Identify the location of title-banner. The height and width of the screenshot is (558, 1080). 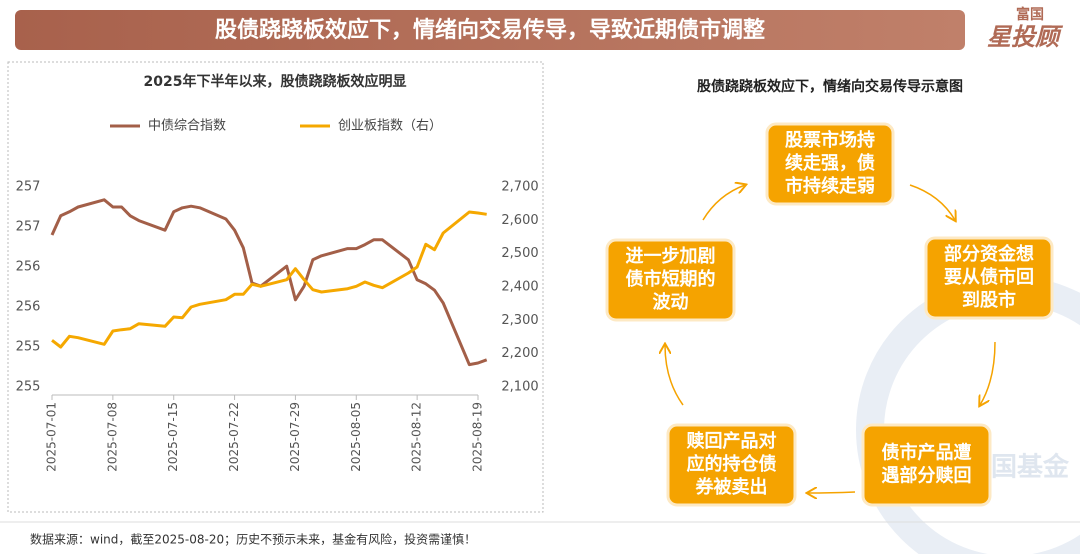
(490, 30).